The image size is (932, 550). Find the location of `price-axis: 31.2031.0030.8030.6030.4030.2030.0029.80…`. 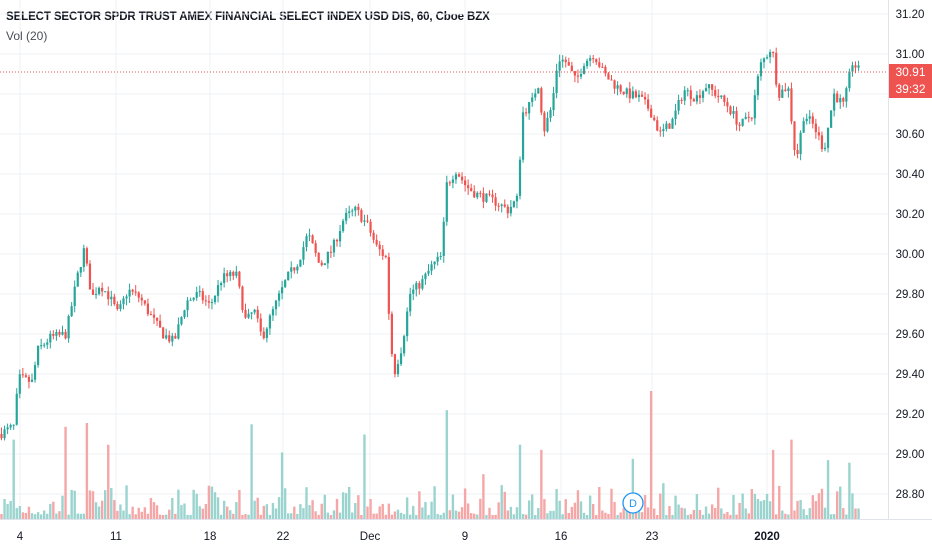

price-axis: 31.2031.0030.8030.6030.4030.2030.0029.80… is located at coordinates (910, 255).